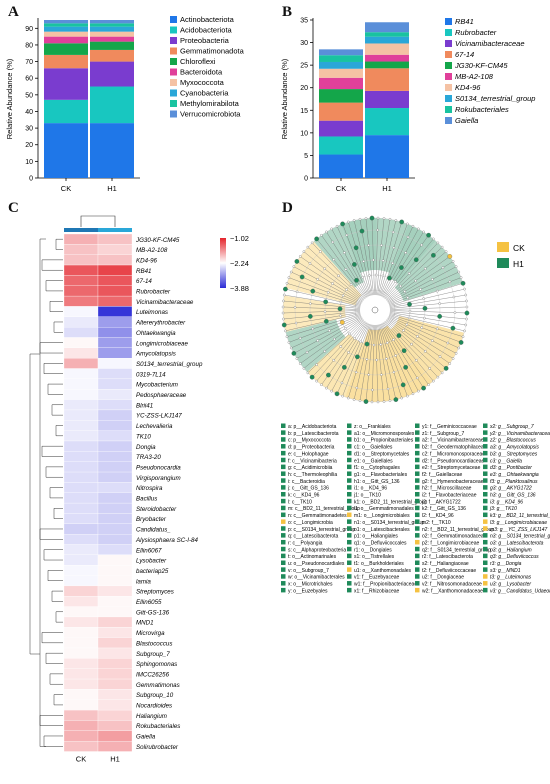 Image resolution: width=550 pixels, height=784 pixels. What do you see at coordinates (151, 374) in the screenshot?
I see `row-label: 0319-7L14` at bounding box center [151, 374].